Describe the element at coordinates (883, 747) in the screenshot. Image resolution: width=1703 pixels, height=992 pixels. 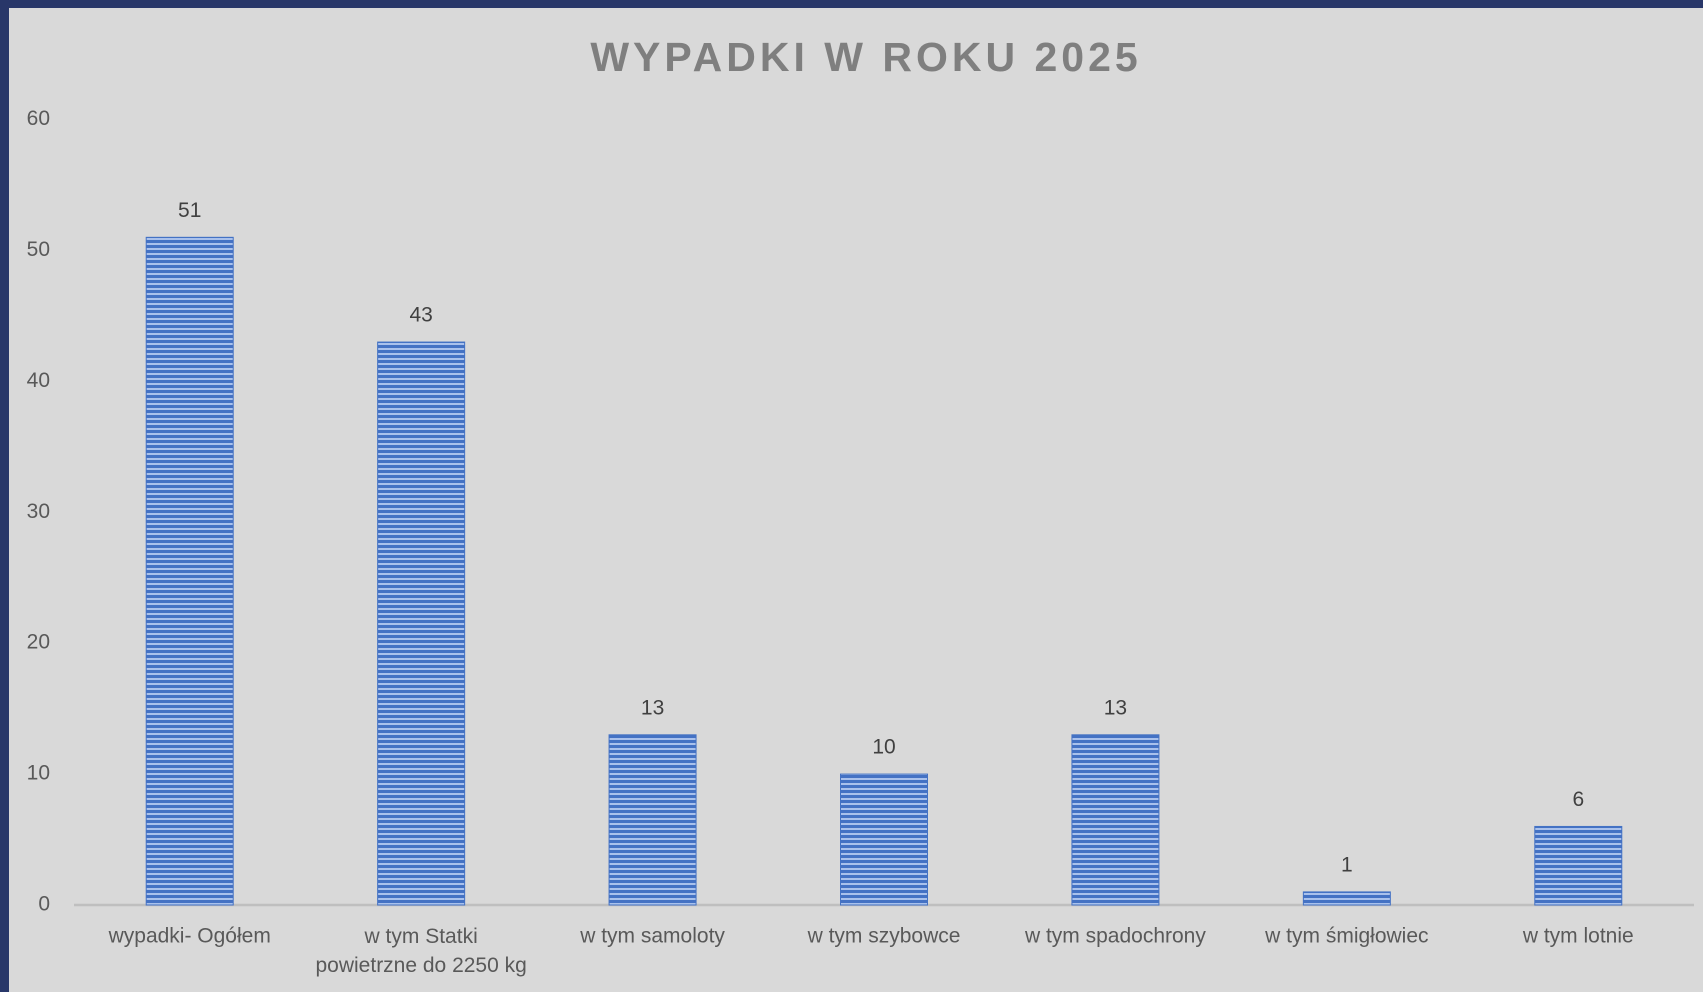
I see `data-label: 10` at that location.